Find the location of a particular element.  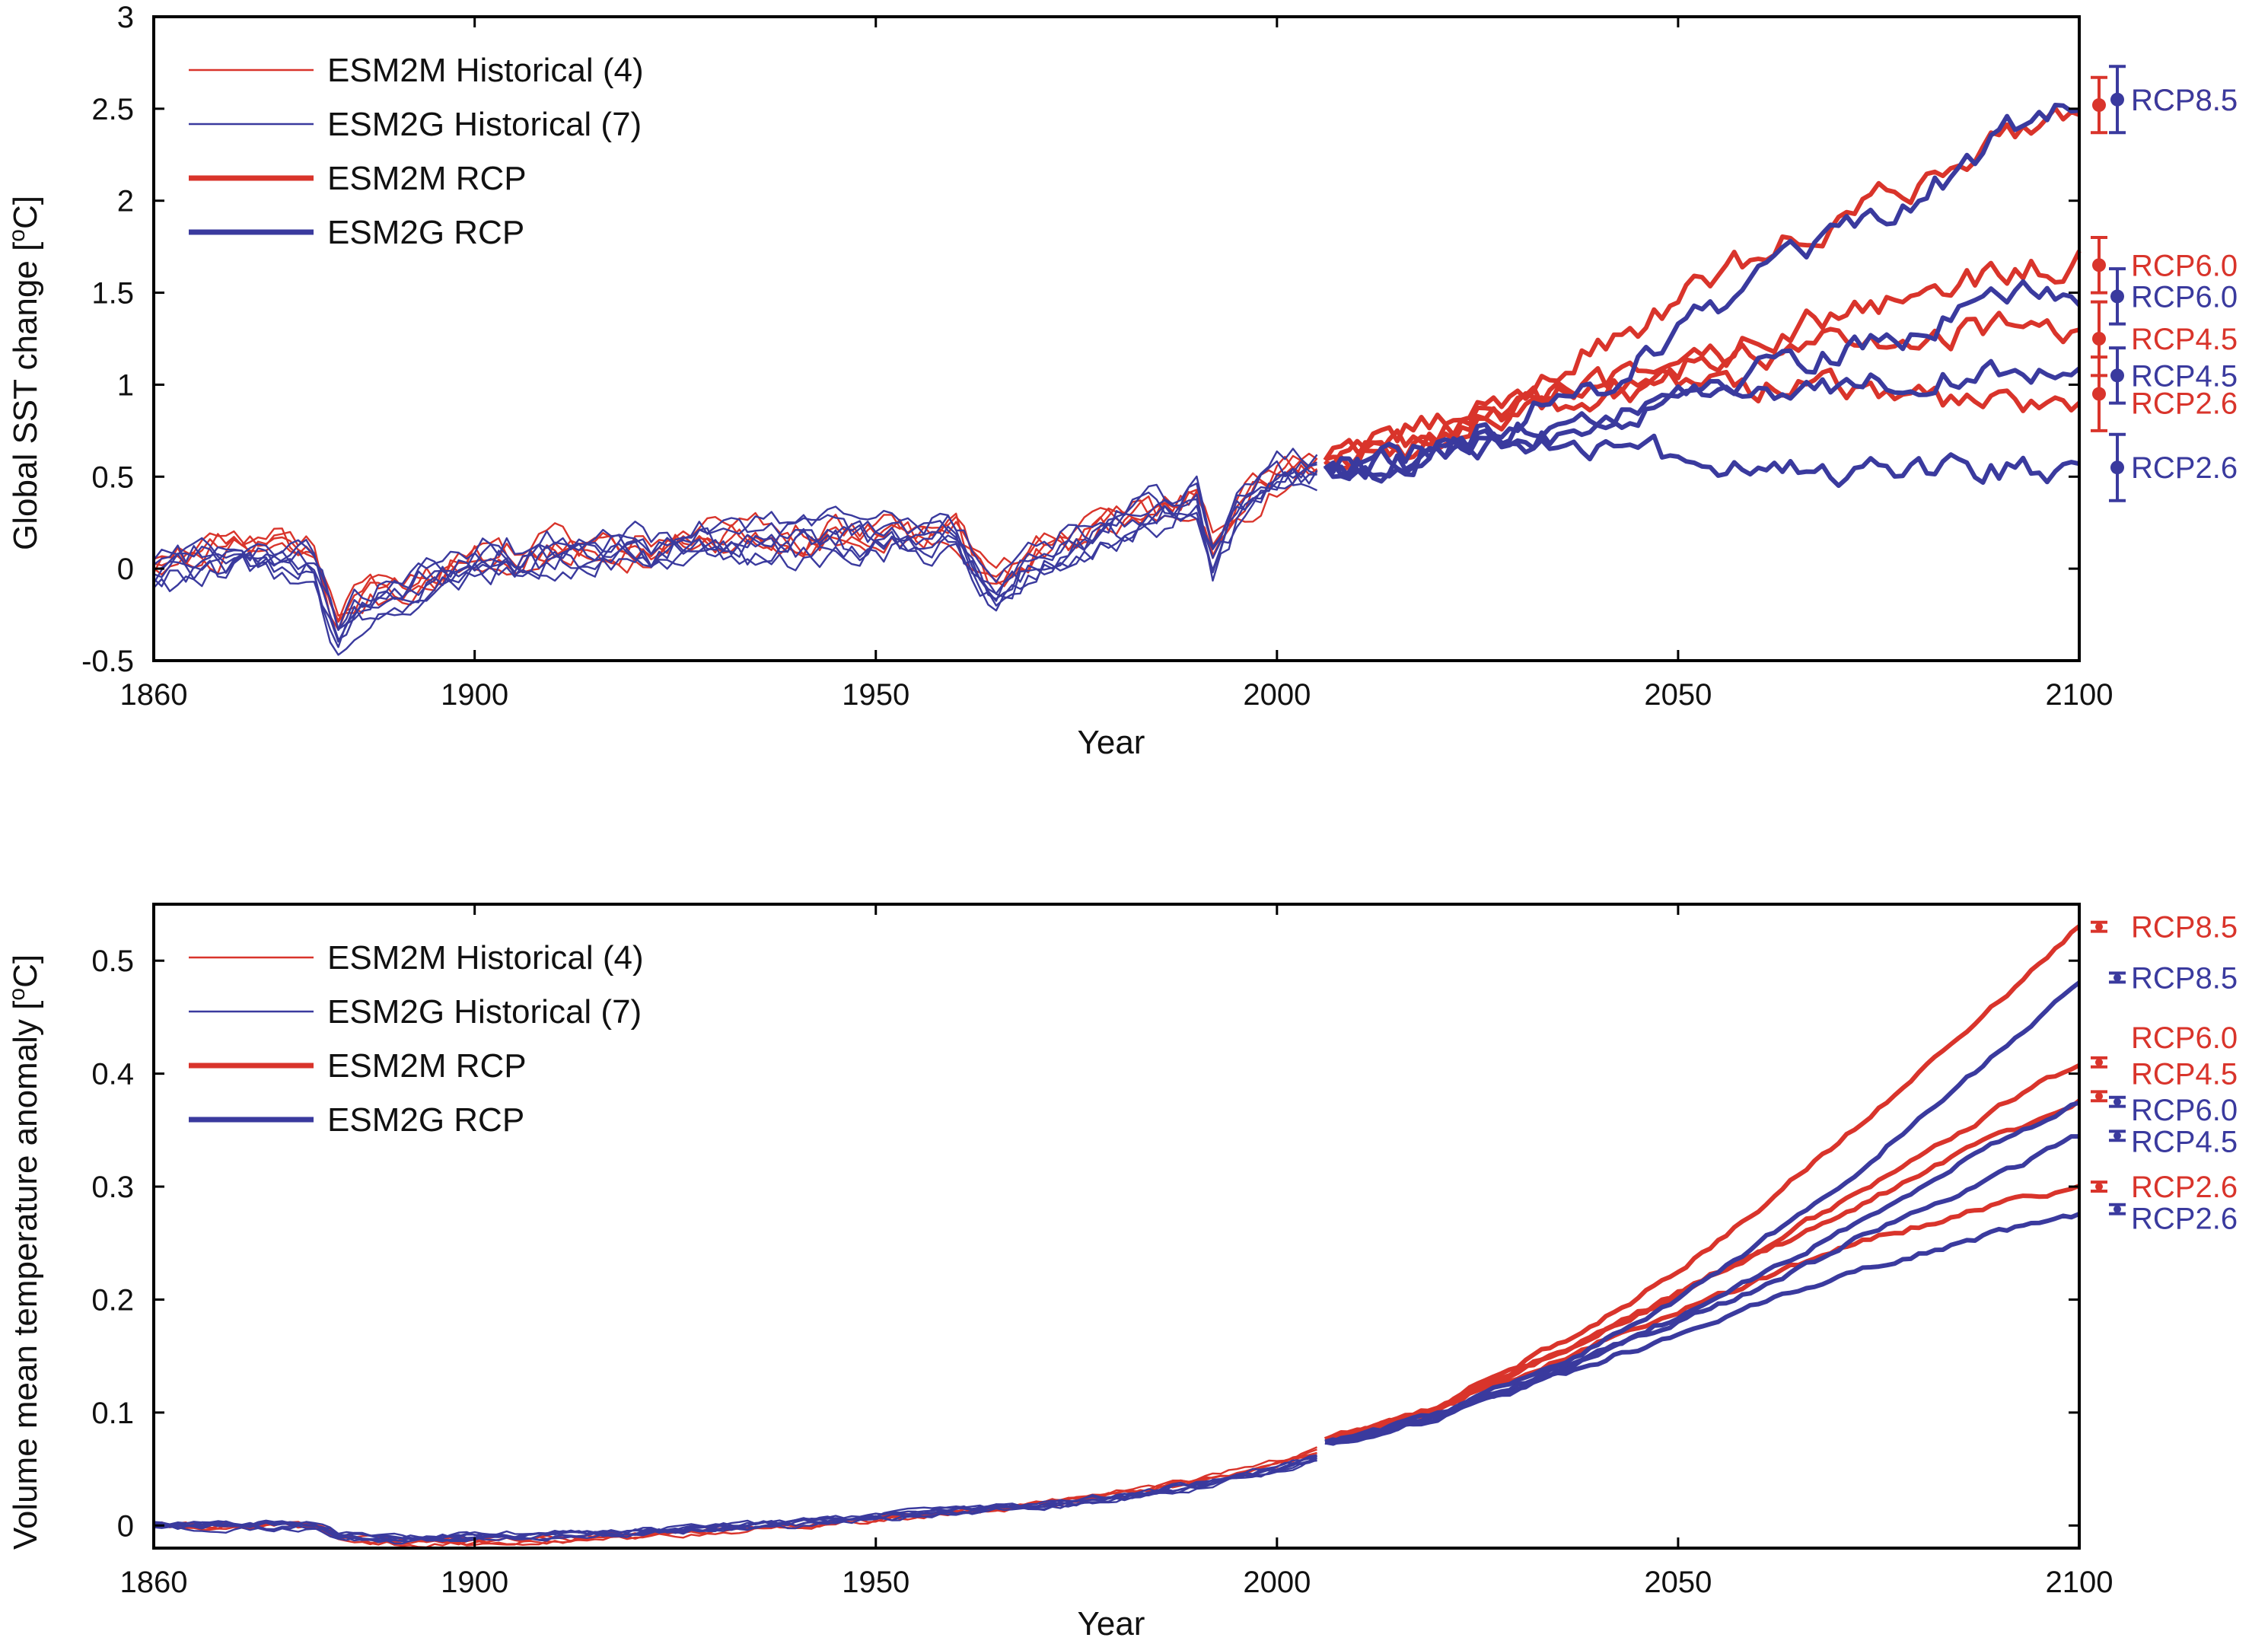

series-line-esm2g-historical-run1 is located at coordinates (735, 563).